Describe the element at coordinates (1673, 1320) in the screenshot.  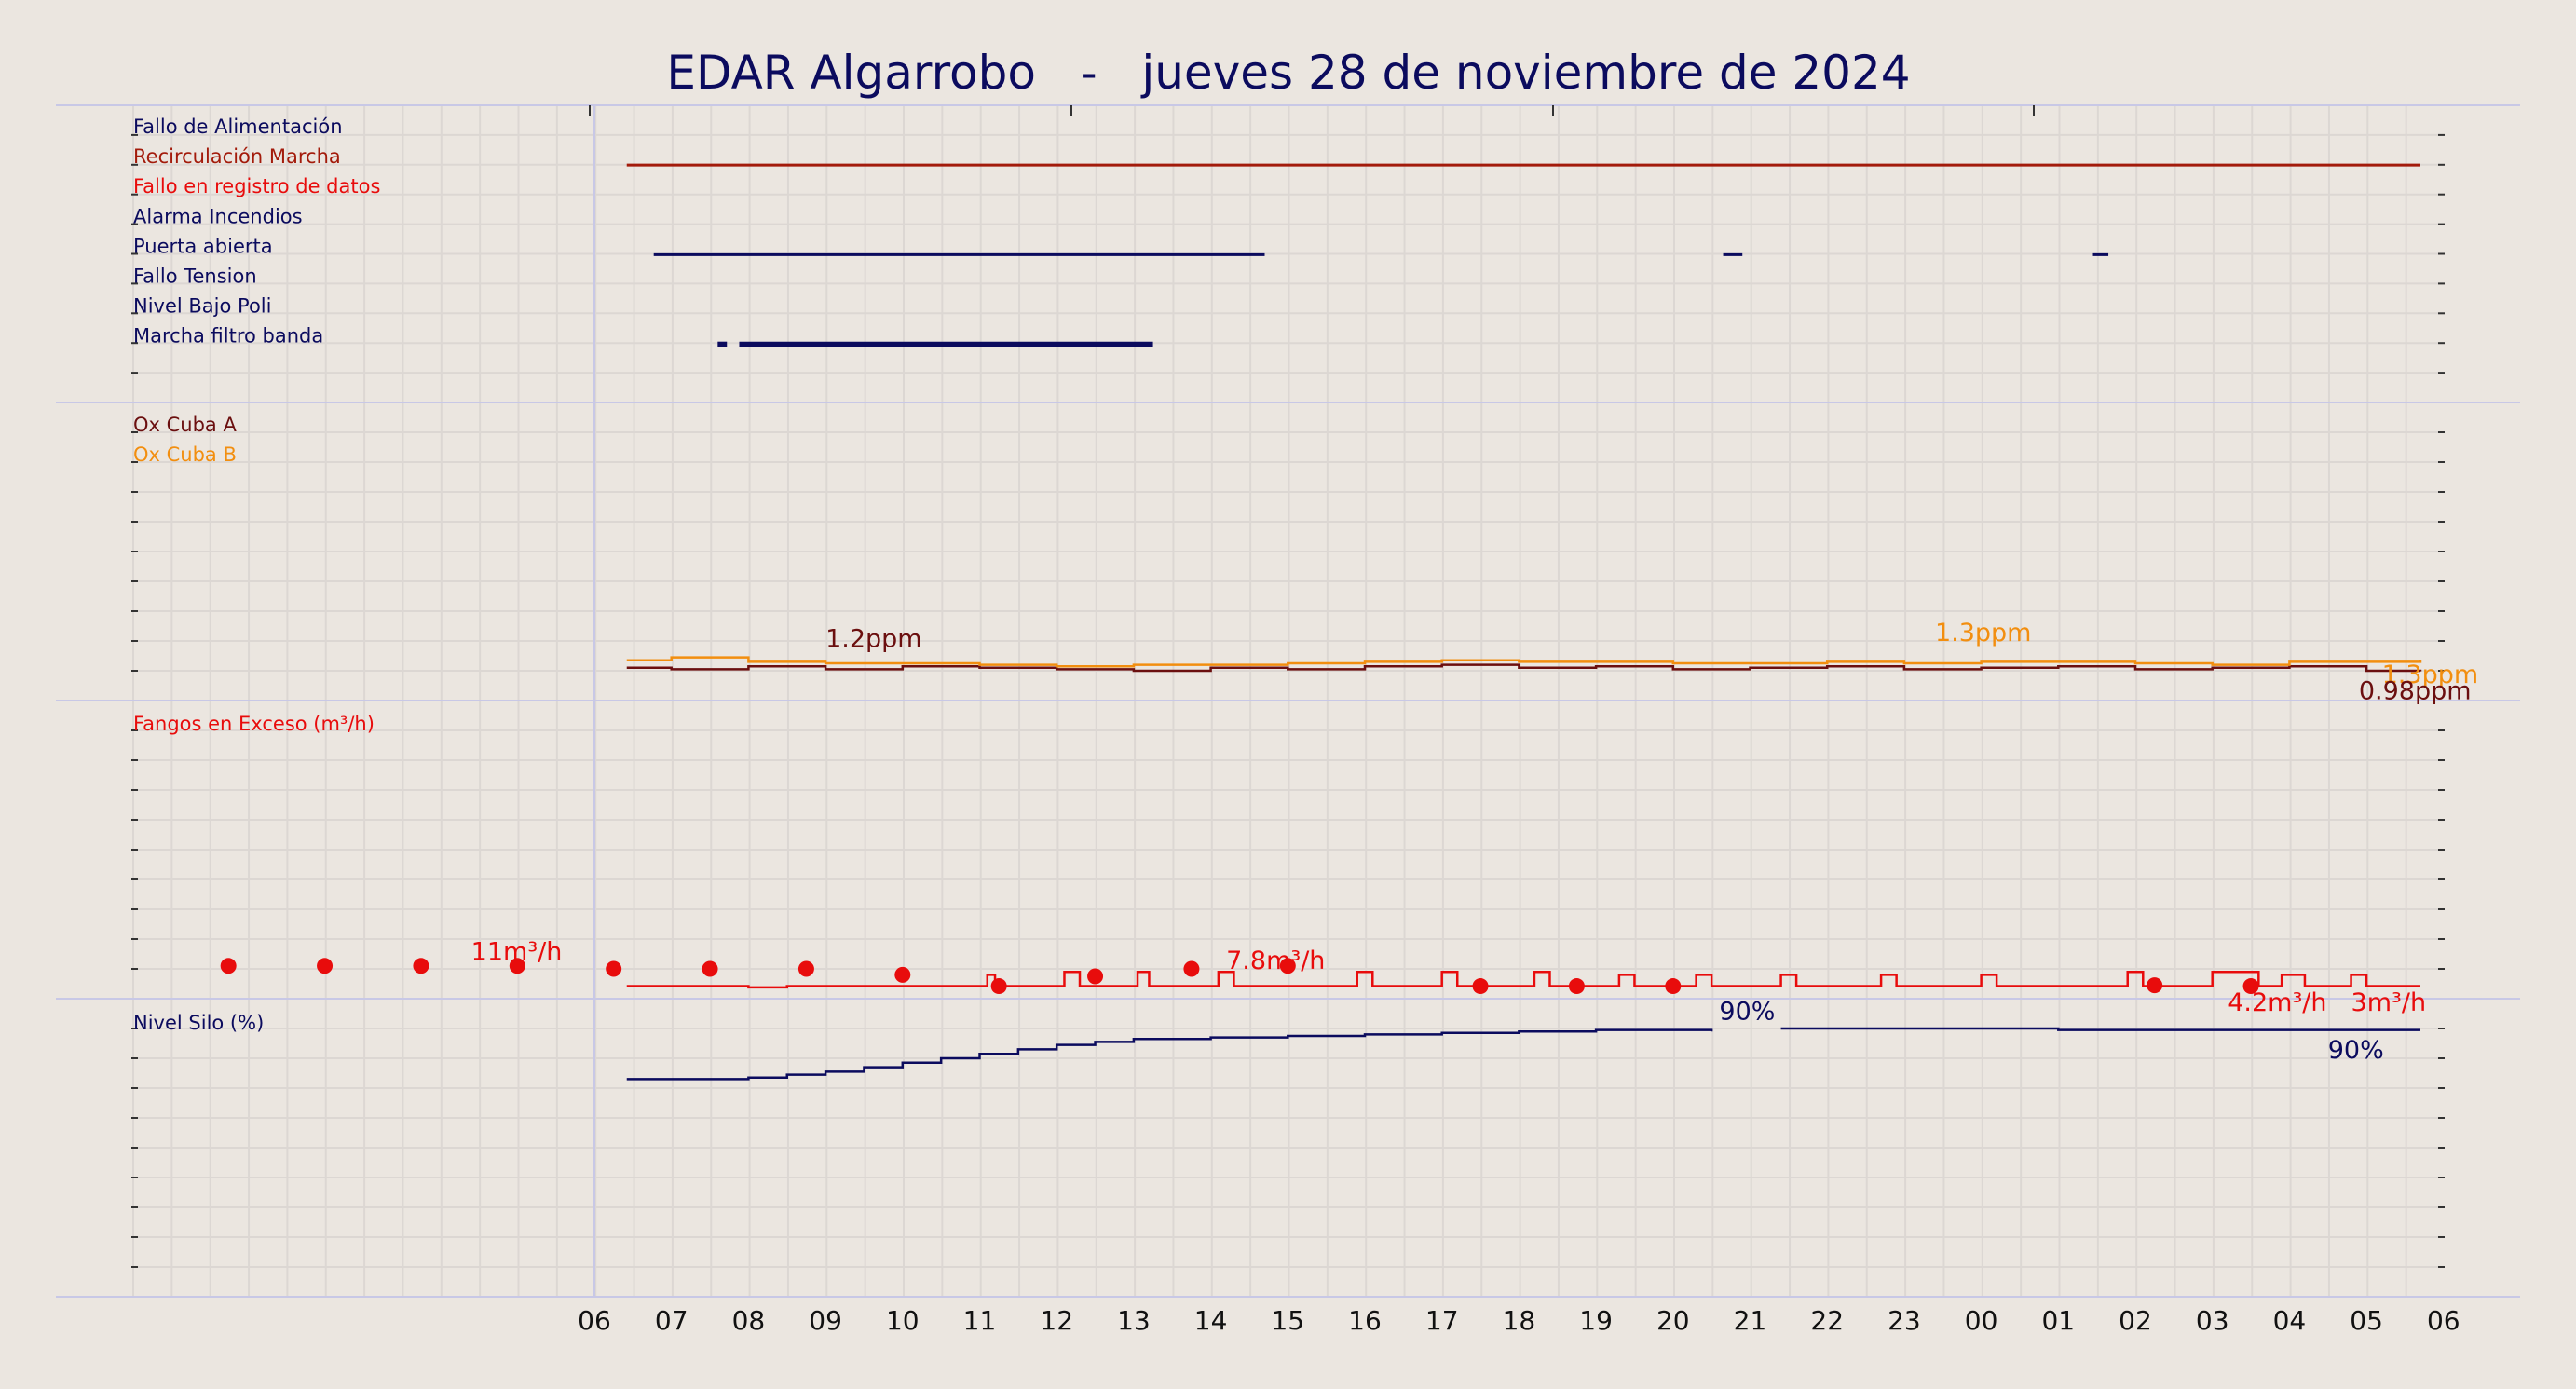
I see `x-tick-label: 20` at that location.